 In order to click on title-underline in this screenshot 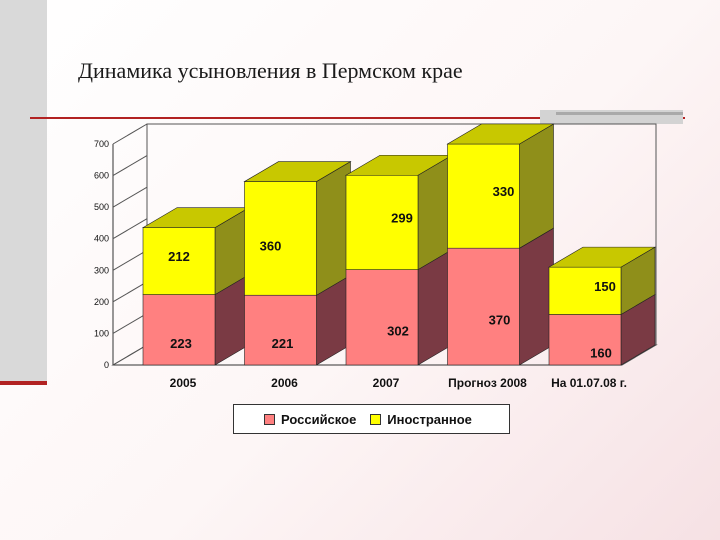, I will do `click(357, 118)`.